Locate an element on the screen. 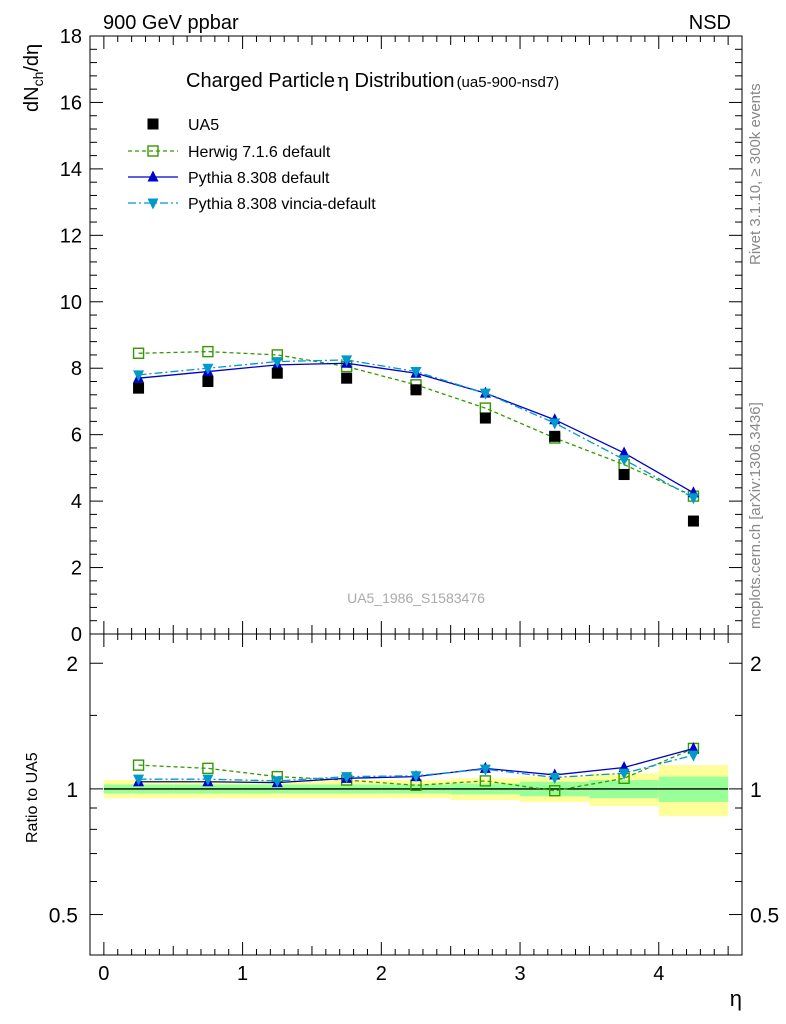  ratio-ytick-label-left: 0.5 is located at coordinates (63, 916).